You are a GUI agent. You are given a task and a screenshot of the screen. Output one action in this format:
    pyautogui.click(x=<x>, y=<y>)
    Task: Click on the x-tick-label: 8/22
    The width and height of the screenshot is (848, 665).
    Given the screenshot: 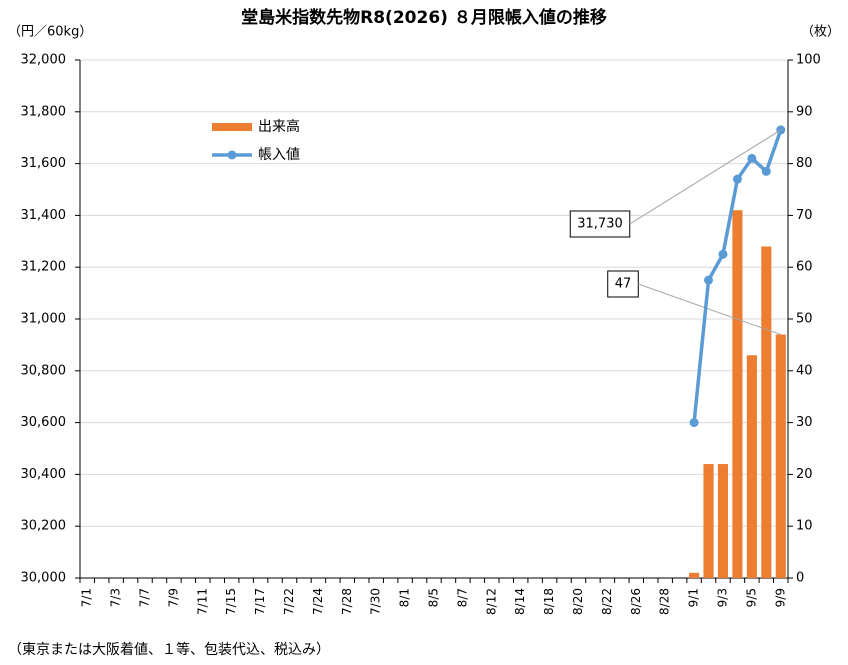 What is the action you would take?
    pyautogui.click(x=607, y=601)
    